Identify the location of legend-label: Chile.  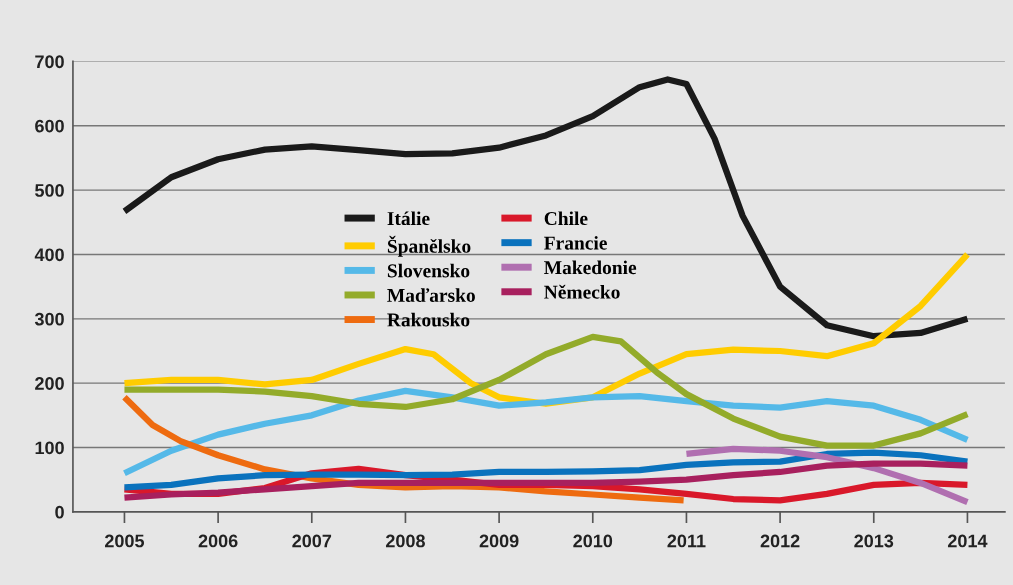
(566, 218).